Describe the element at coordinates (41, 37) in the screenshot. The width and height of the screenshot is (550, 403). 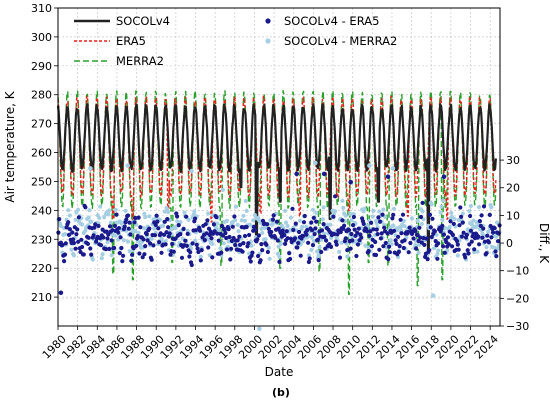
I see `y-tick-label: 300` at that location.